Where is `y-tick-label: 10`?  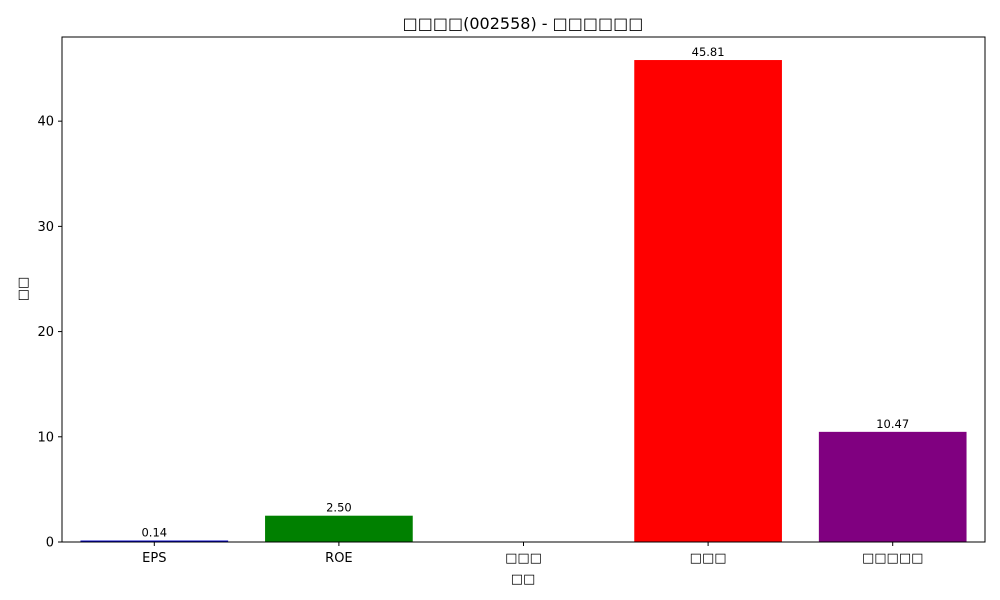
y-tick-label: 10 is located at coordinates (45, 437).